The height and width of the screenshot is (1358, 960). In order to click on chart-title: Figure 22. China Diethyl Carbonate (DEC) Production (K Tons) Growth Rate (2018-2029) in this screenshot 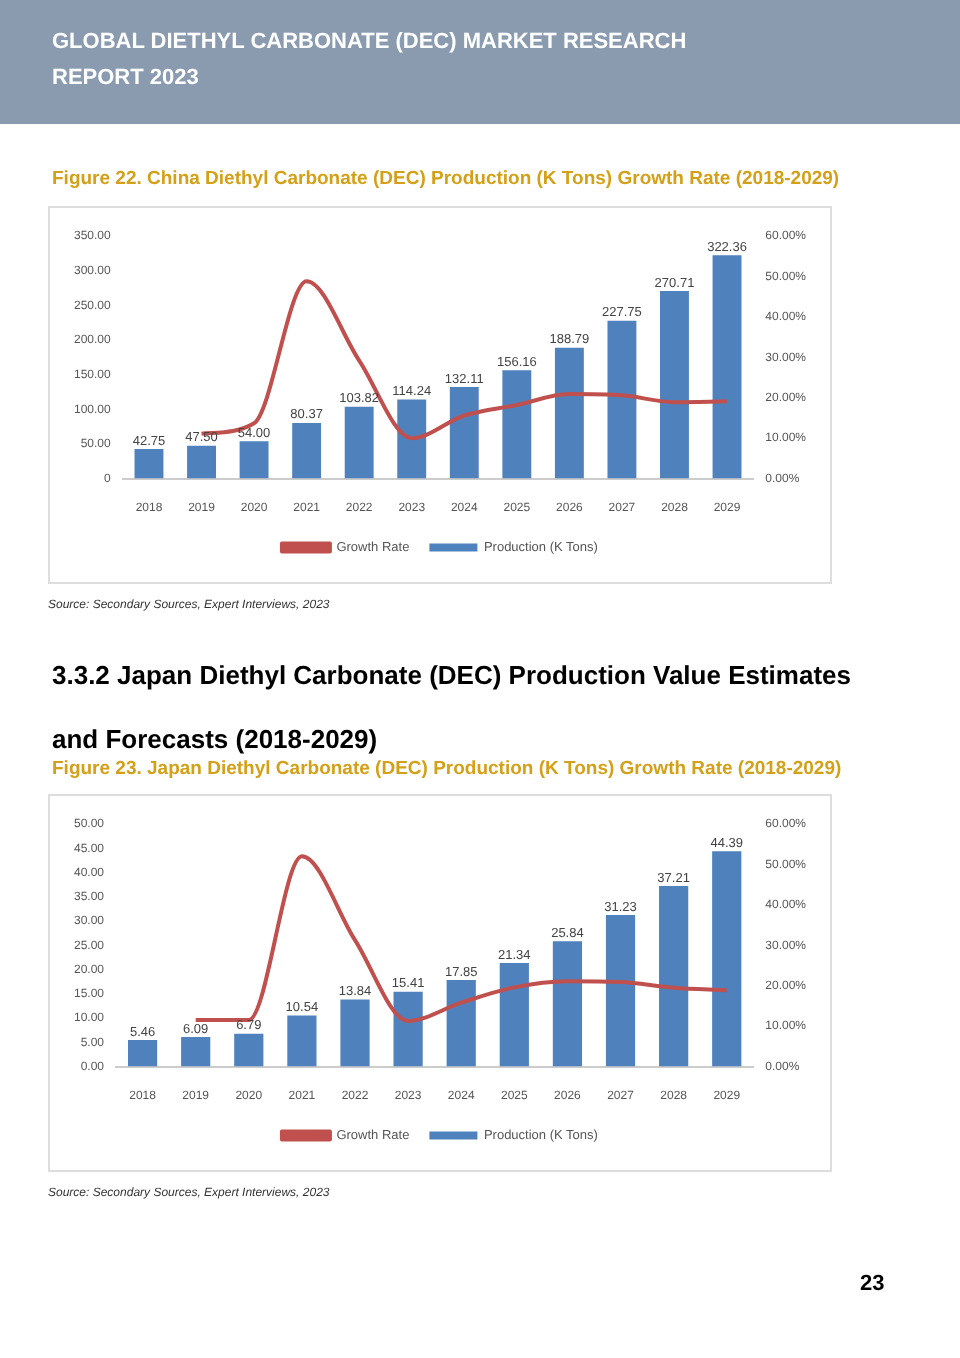, I will do `click(447, 179)`.